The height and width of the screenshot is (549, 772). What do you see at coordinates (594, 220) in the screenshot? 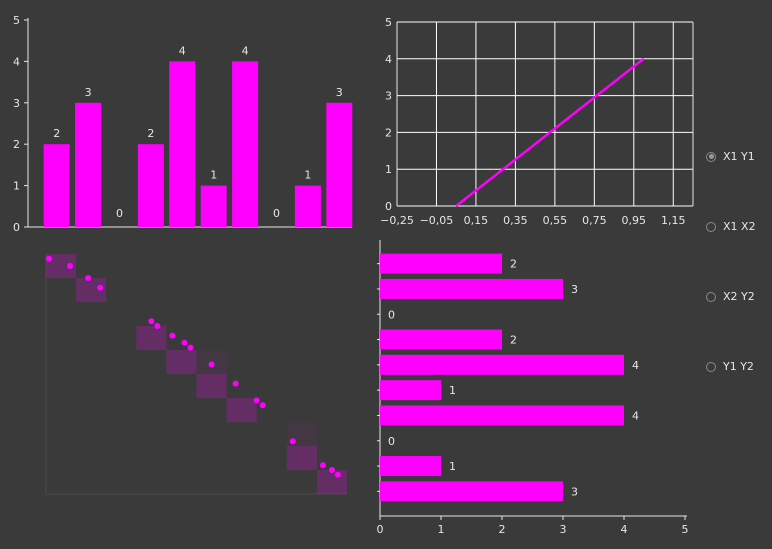
I see `x-tick-label: 0,75` at bounding box center [594, 220].